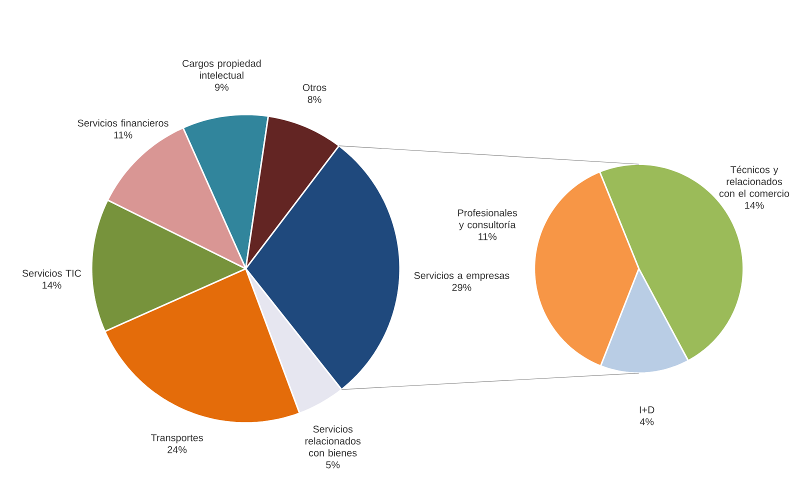 The image size is (806, 486). What do you see at coordinates (314, 88) in the screenshot?
I see `slice-label: Otros` at bounding box center [314, 88].